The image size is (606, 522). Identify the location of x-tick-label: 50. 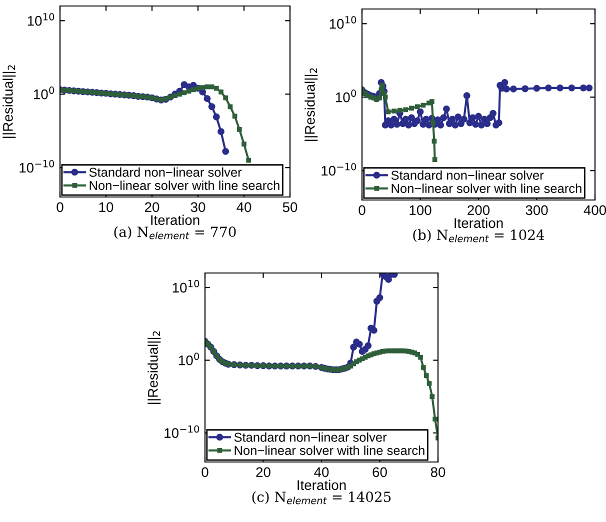
(290, 207).